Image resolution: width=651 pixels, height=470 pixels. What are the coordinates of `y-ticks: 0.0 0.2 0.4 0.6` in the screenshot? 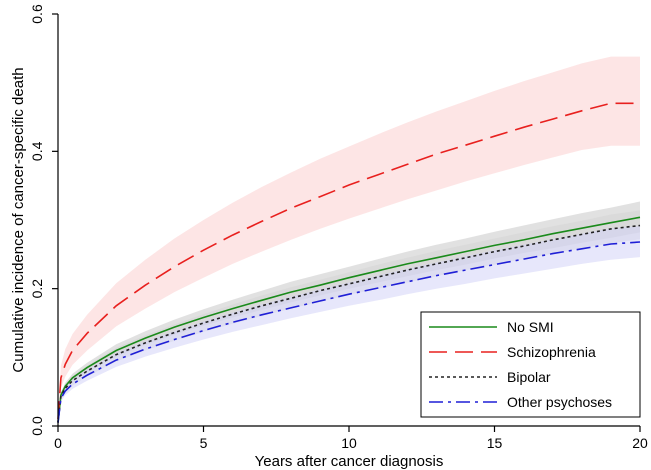 It's located at (43, 220).